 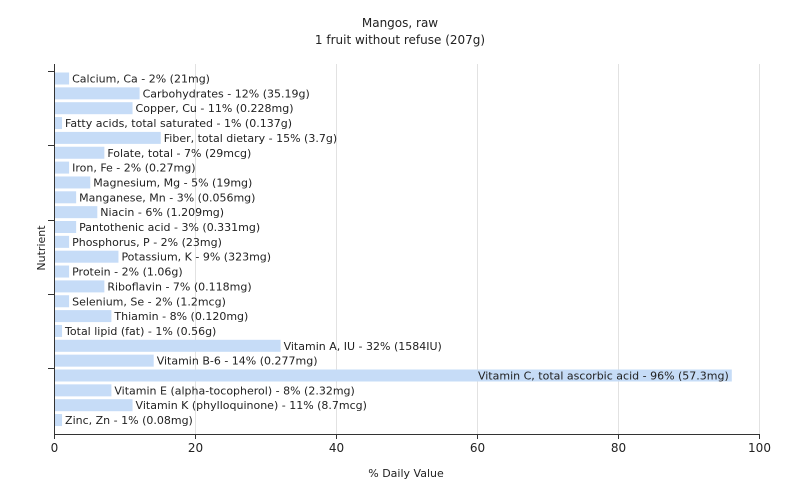 What do you see at coordinates (129, 420) in the screenshot?
I see `bar-label: Zinc, Zn - 1% (0.08mg)` at bounding box center [129, 420].